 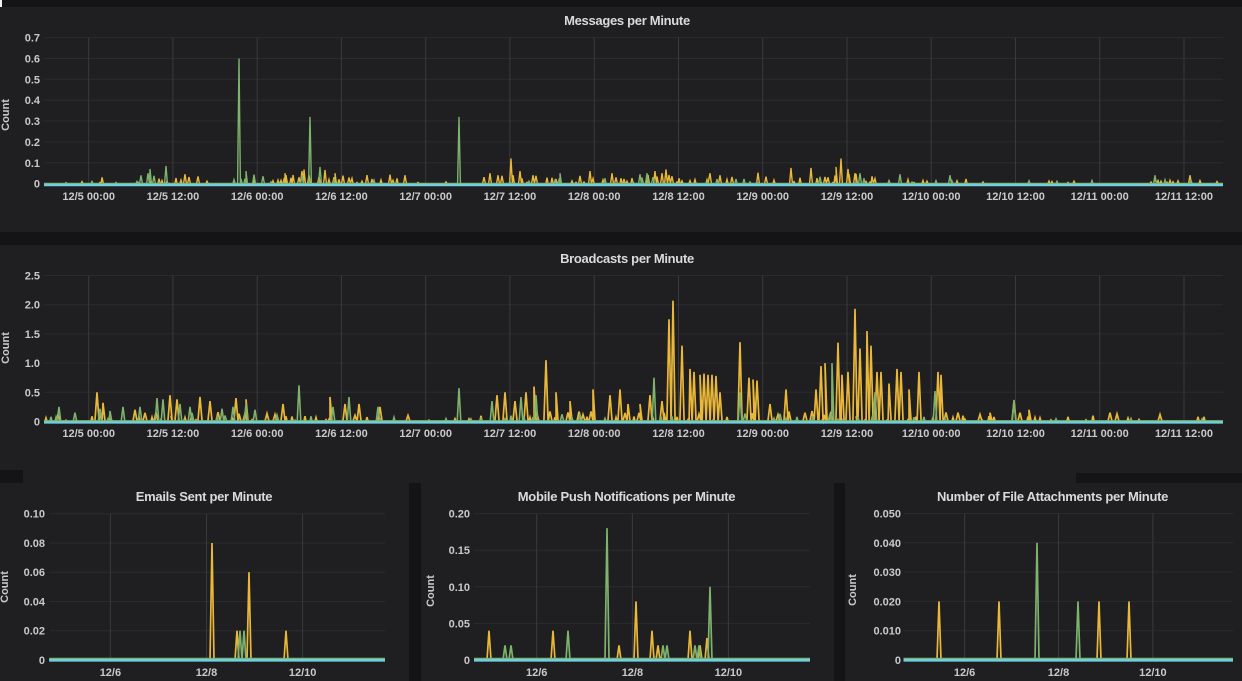 What do you see at coordinates (32, 335) in the screenshot?
I see `svg-text: 1.5` at bounding box center [32, 335].